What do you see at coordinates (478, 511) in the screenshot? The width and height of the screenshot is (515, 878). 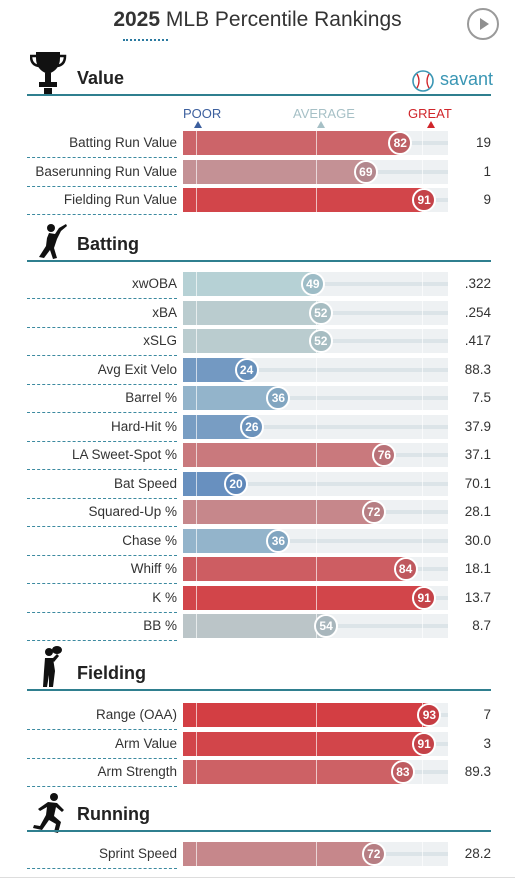 I see `metric-value: 28.1` at bounding box center [478, 511].